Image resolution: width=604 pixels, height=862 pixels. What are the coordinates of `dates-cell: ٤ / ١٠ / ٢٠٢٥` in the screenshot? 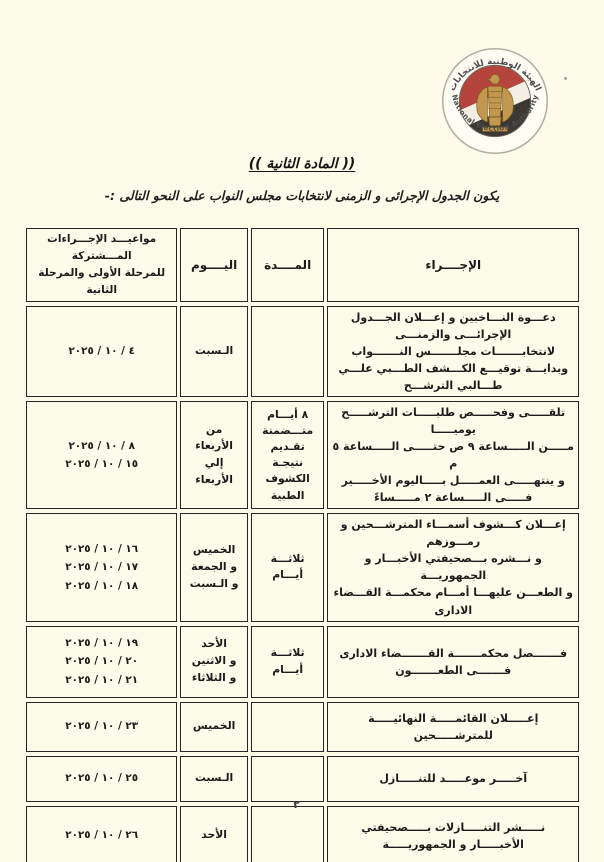 It's located at (102, 351).